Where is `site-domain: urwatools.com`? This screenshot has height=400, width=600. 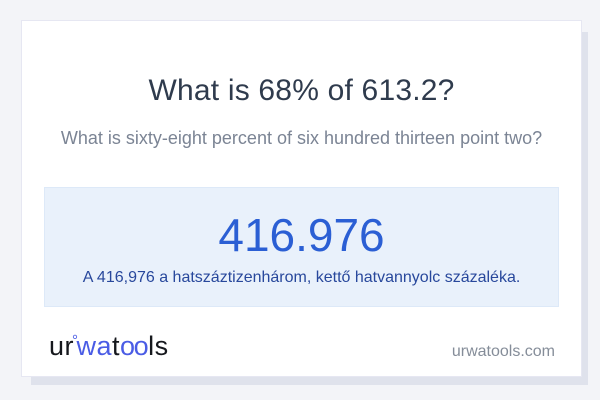
site-domain: urwatools.com is located at coordinates (503, 351).